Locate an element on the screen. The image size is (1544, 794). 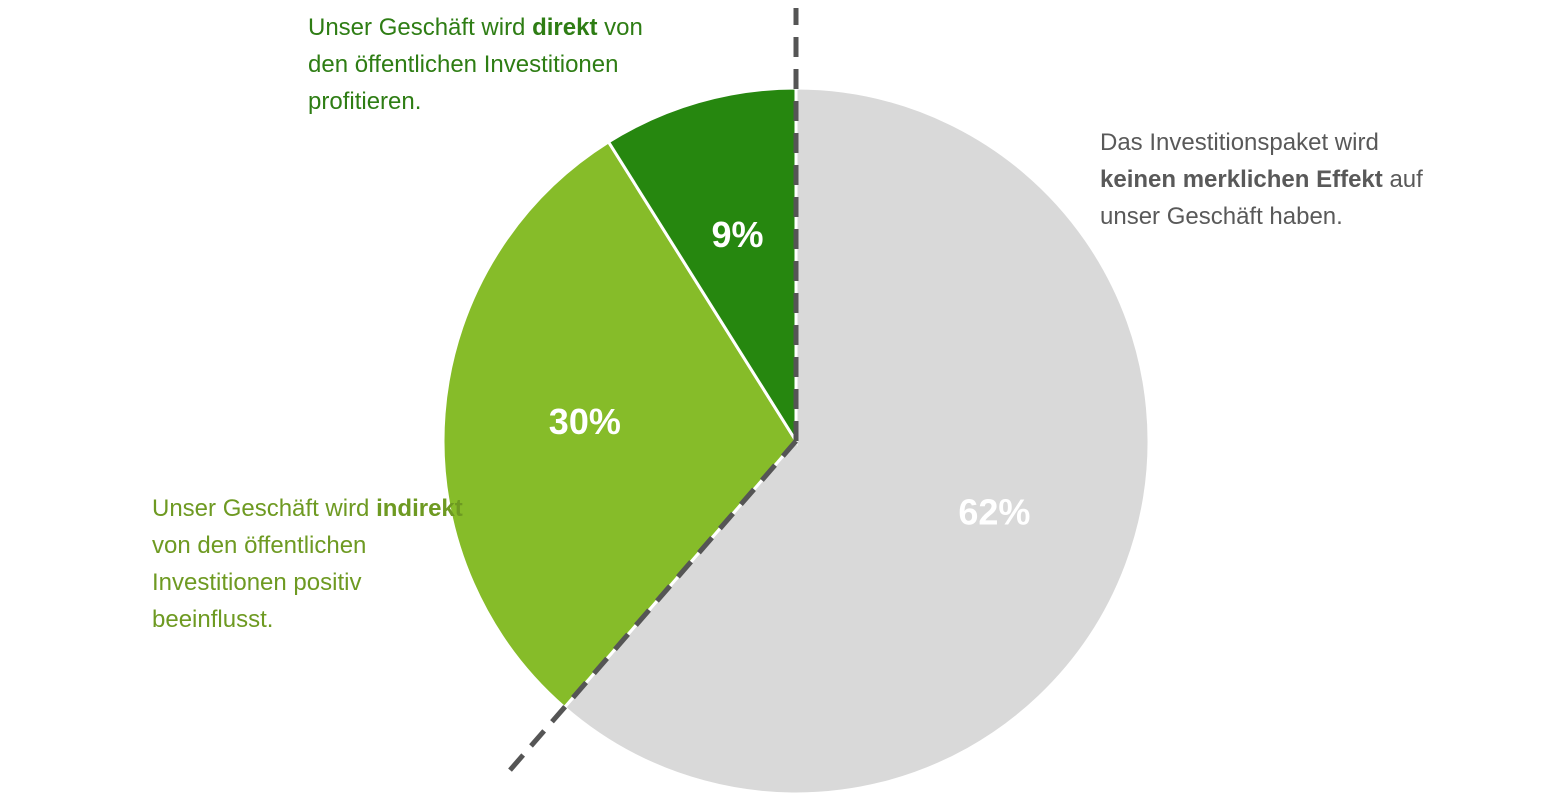
annotation-text: Investitionen positiv is located at coordinates (257, 582).